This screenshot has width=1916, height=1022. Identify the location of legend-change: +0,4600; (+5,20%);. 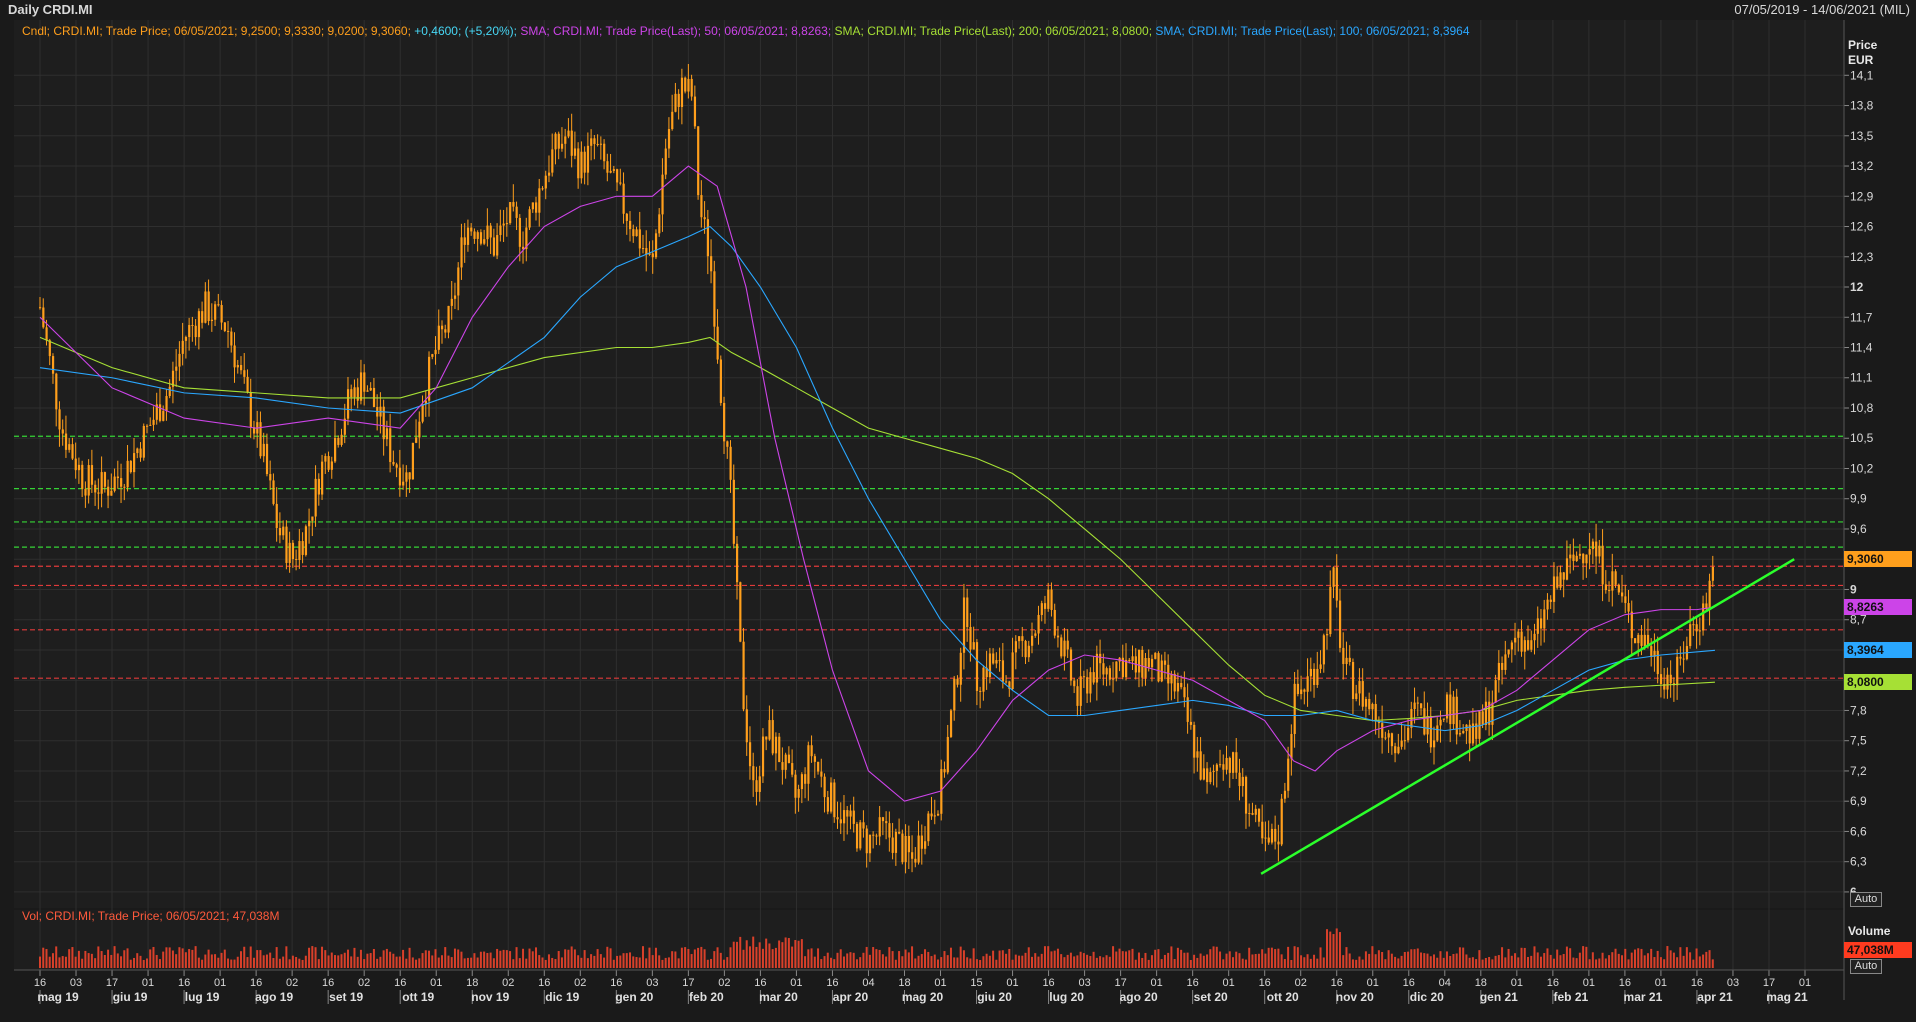
(466, 31).